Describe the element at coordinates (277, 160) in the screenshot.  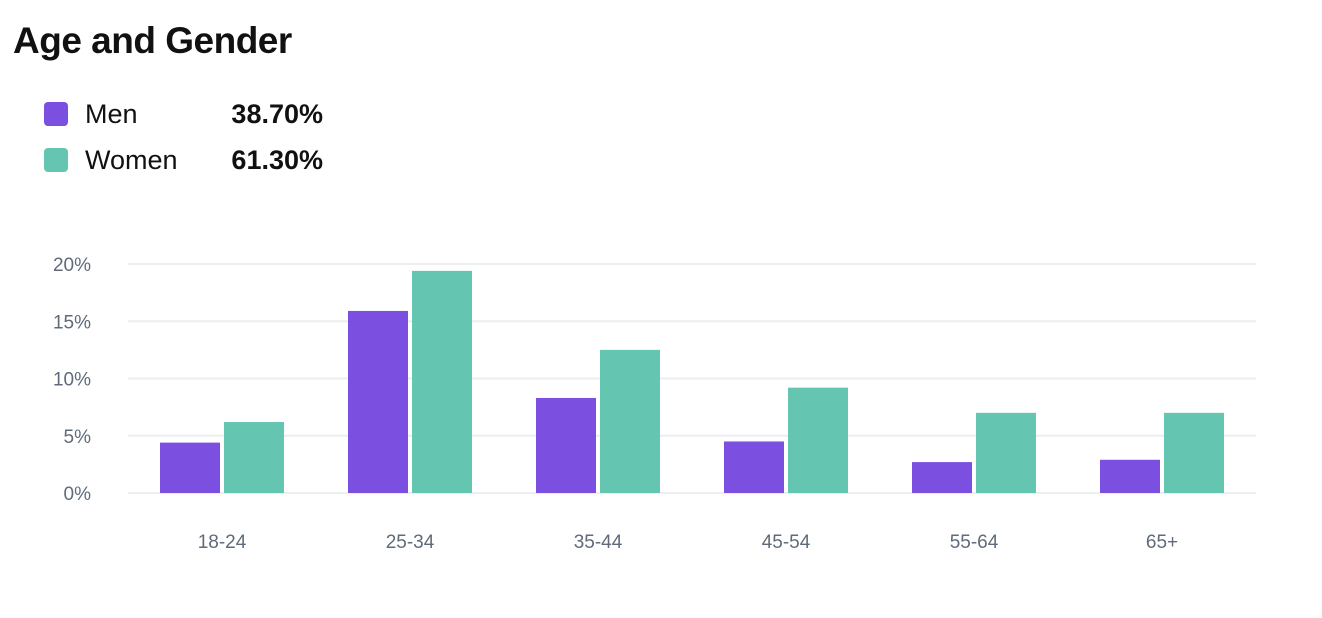
I see `legend-value-women: 61.30%` at that location.